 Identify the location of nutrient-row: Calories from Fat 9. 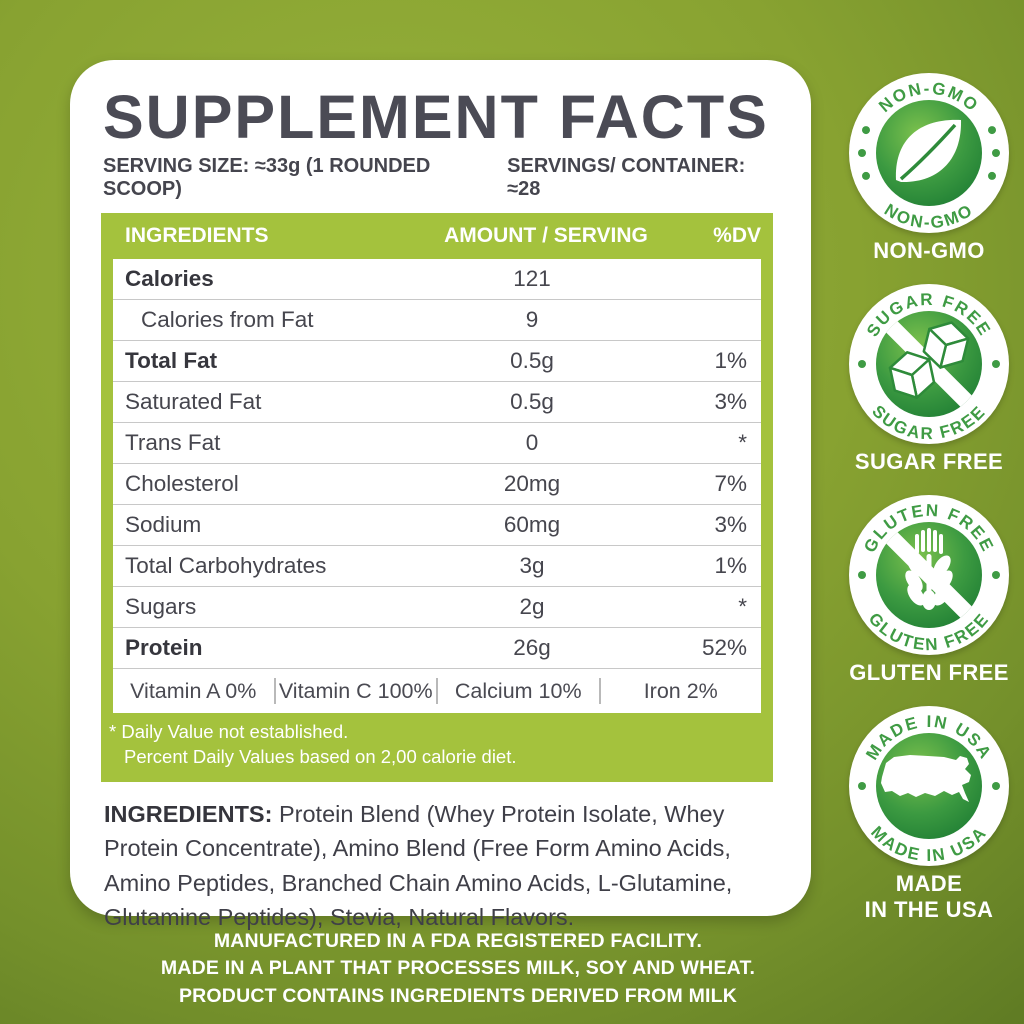
(437, 321).